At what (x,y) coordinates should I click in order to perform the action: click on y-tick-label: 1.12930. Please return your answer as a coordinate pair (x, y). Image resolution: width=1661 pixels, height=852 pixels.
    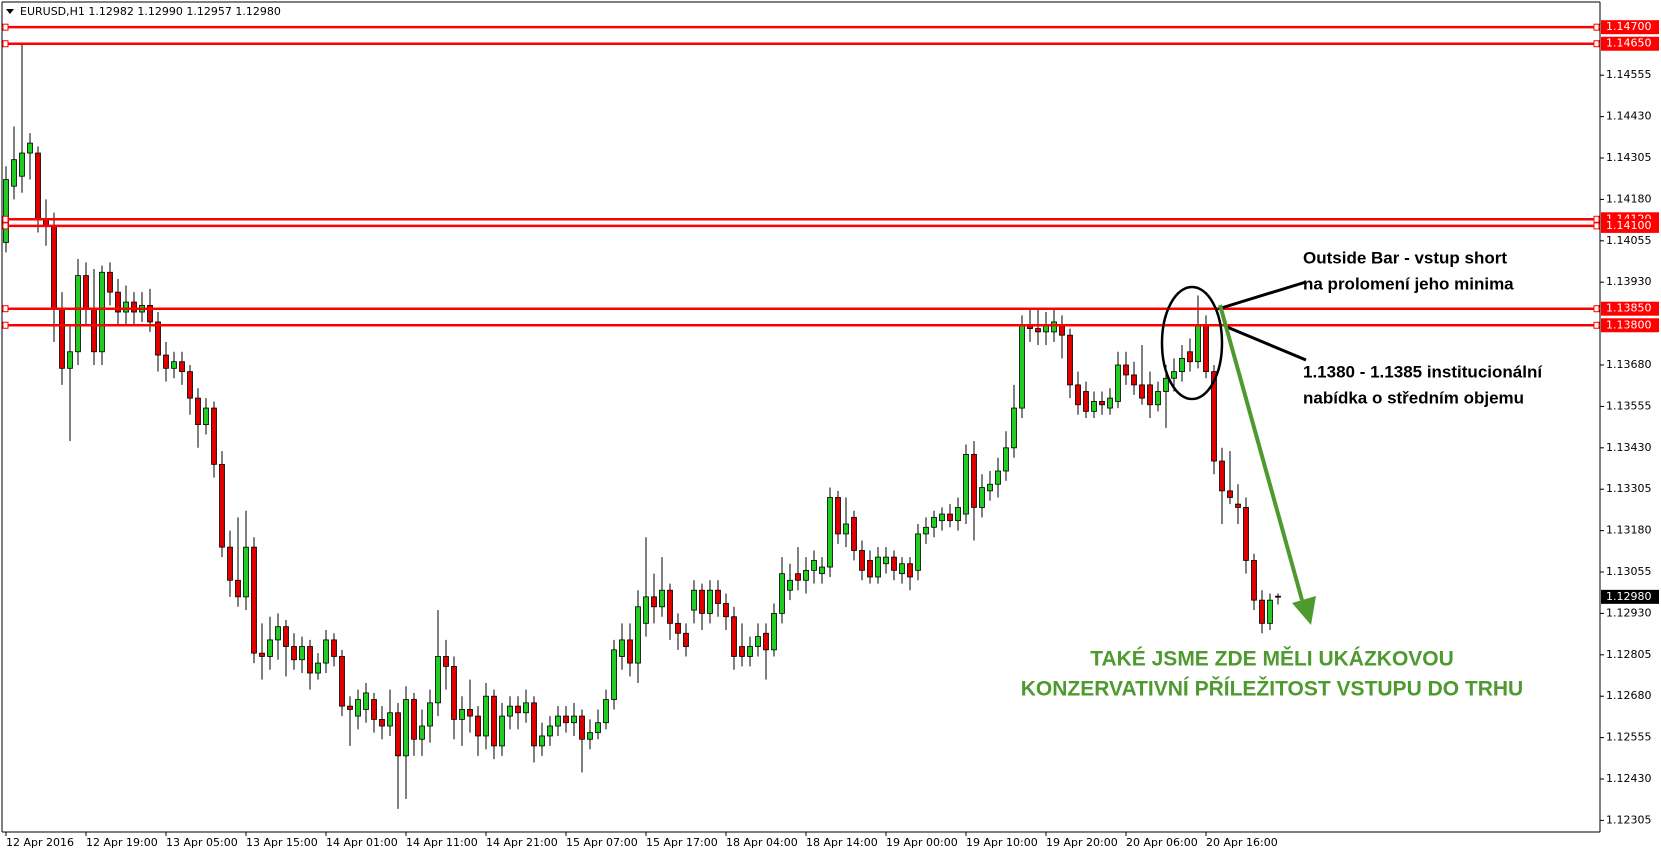
    Looking at the image, I should click on (1629, 612).